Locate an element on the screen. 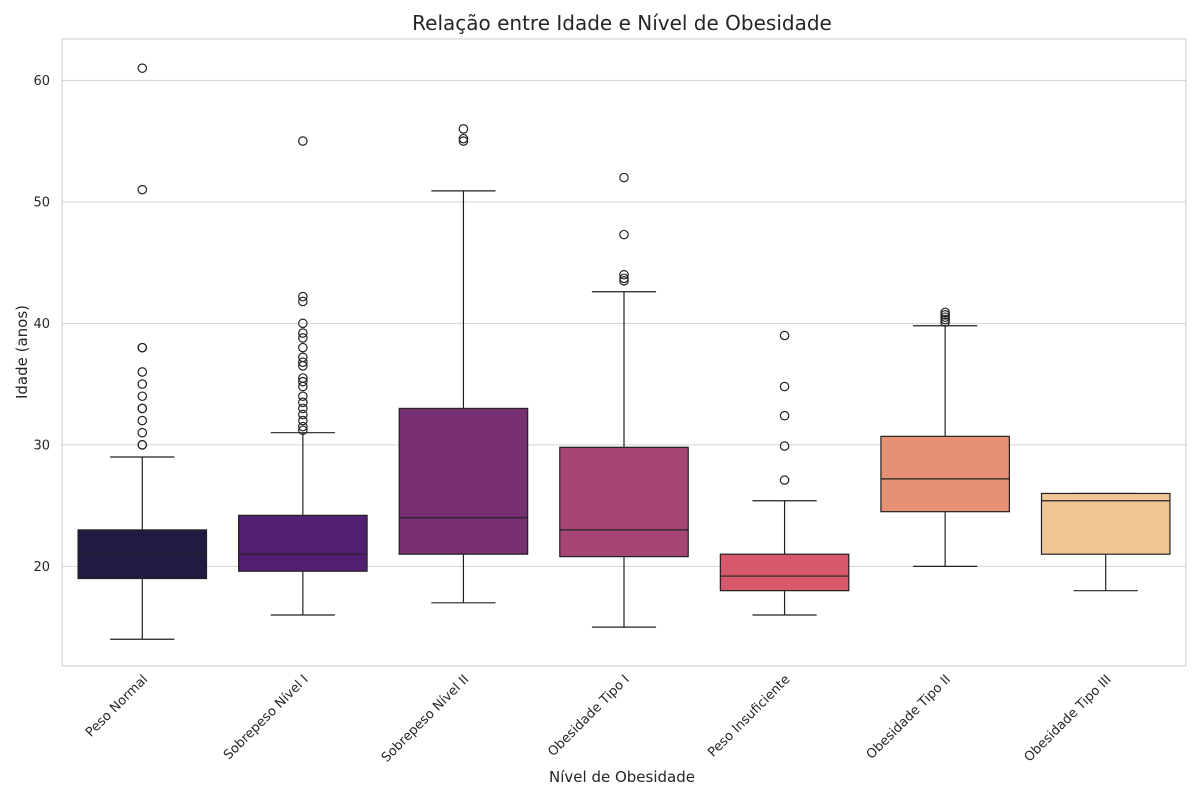 The width and height of the screenshot is (1200, 800). y-axis-label: Idade (anos) is located at coordinates (22, 352).